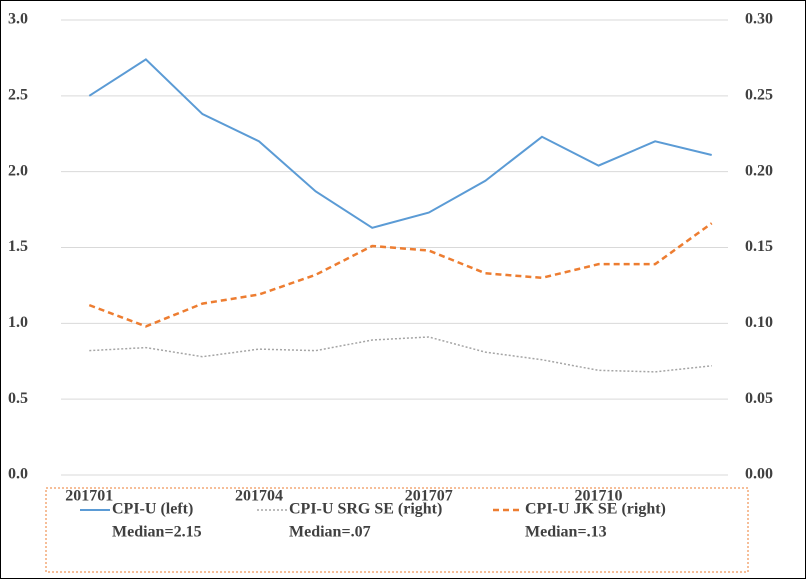  What do you see at coordinates (18, 170) in the screenshot?
I see `y-tick-label: 2.0` at bounding box center [18, 170].